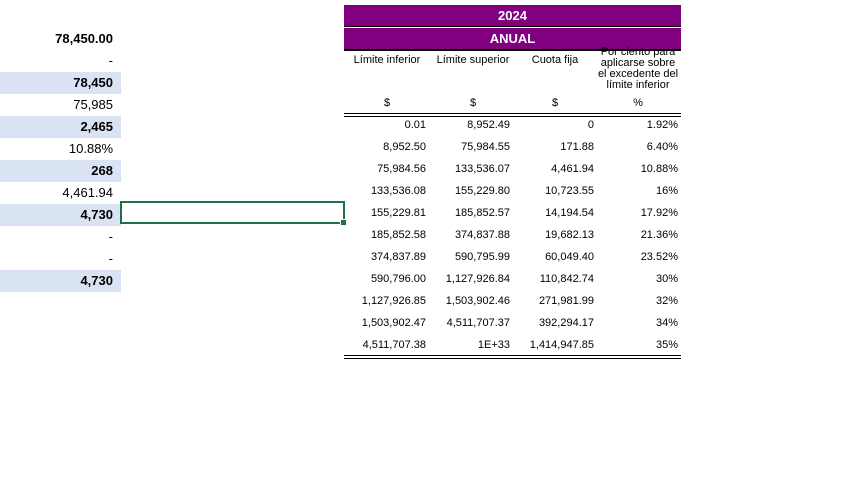 This screenshot has height=489, width=864. What do you see at coordinates (488, 125) in the screenshot?
I see `cell-limite-superior: 8,952.49` at bounding box center [488, 125].